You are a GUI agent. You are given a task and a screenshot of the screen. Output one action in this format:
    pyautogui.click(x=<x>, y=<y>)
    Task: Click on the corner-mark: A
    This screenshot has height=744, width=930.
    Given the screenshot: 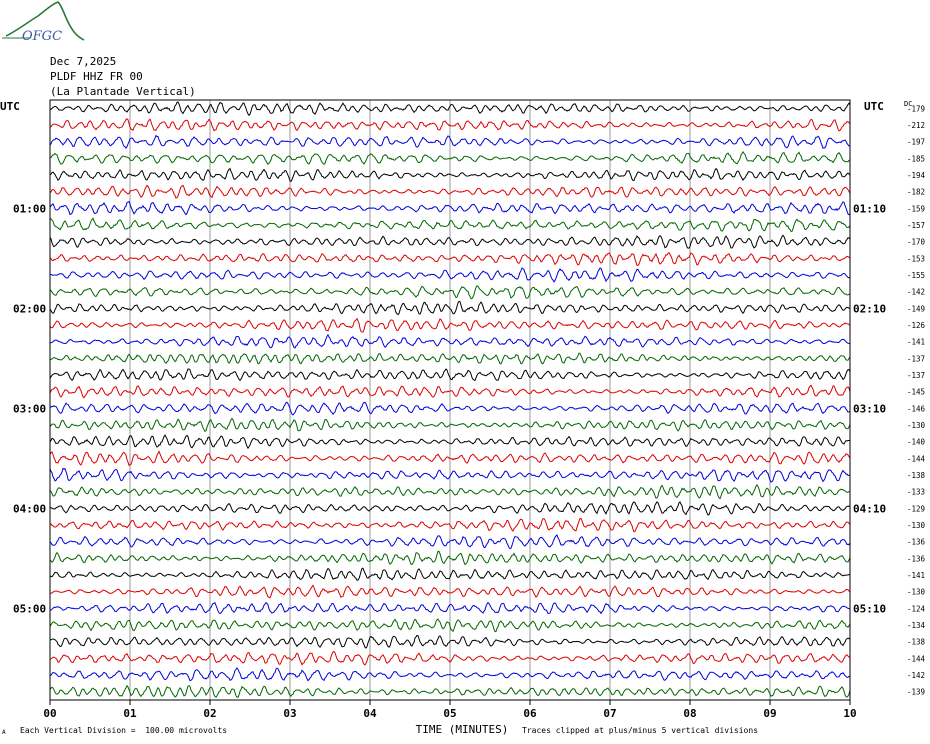 What is the action you would take?
    pyautogui.click(x=4, y=732)
    